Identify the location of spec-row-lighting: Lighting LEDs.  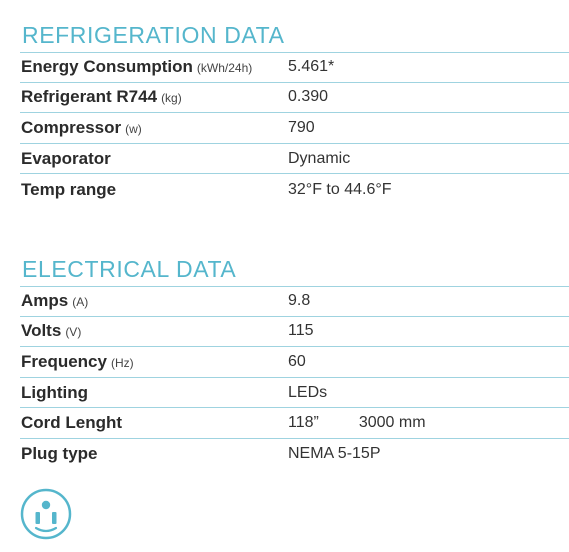
(294, 393).